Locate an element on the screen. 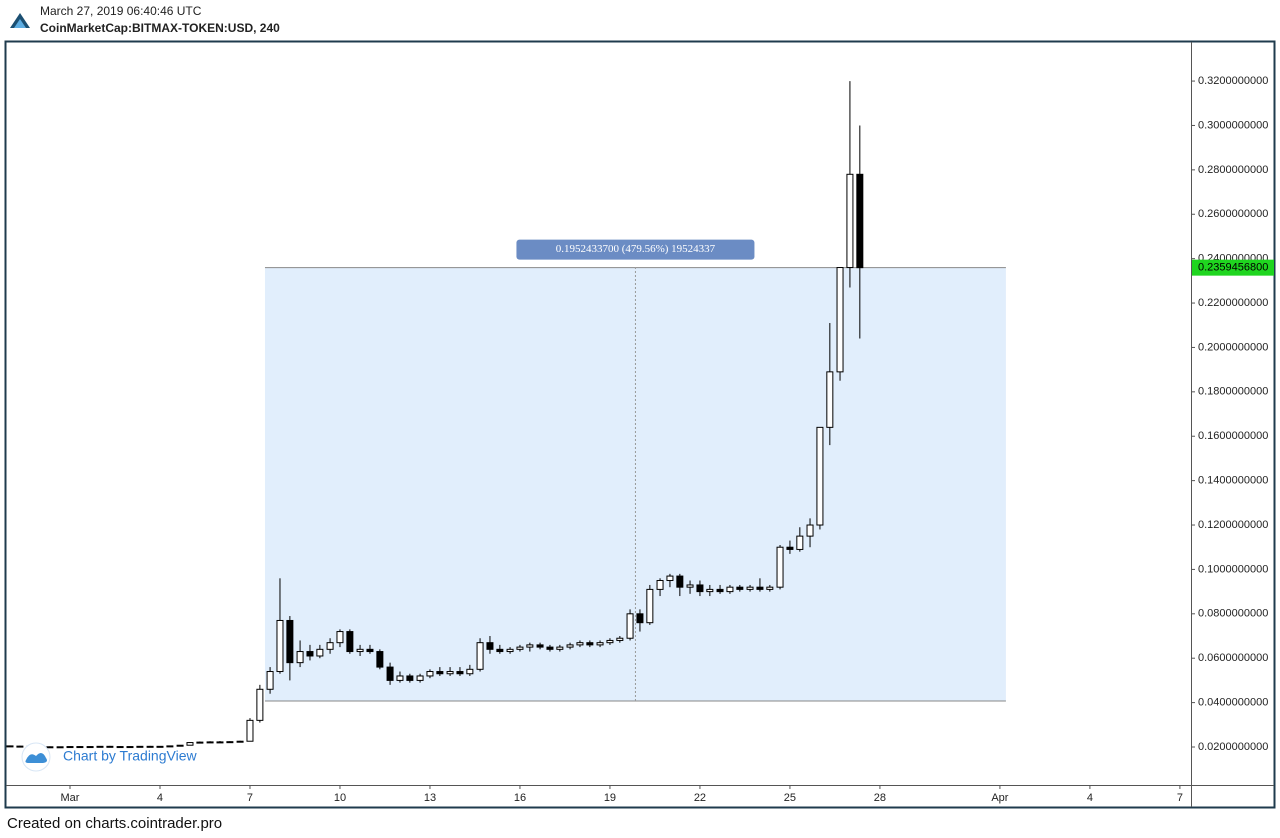 The width and height of the screenshot is (1280, 838). y-tick-label: 0.0600000000 is located at coordinates (1233, 658).